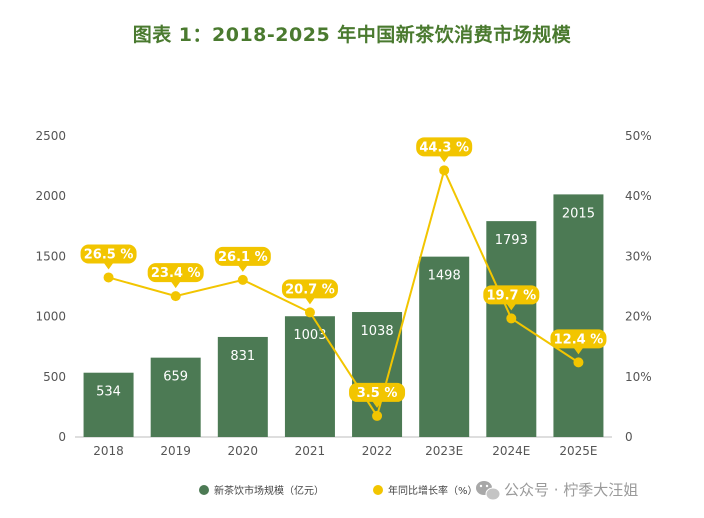  Describe the element at coordinates (578, 213) in the screenshot. I see `bar-value-label: 2015` at that location.